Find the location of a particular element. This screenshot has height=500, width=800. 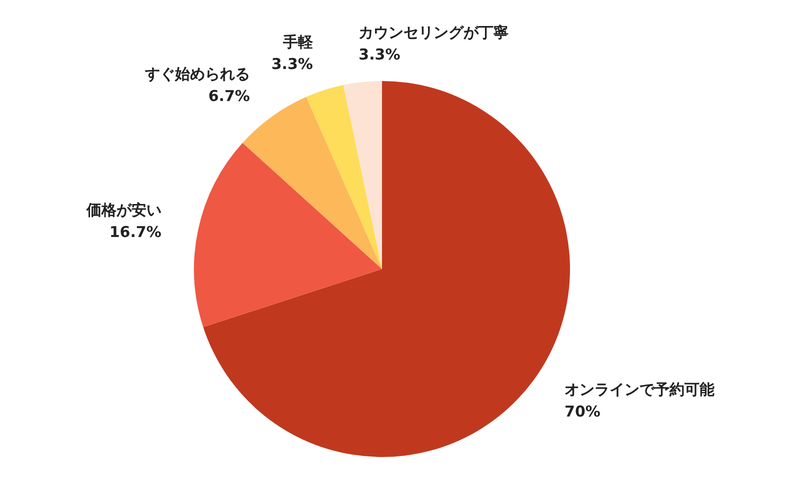

slice-label: カウンセリングが丁寧 is located at coordinates (433, 33).